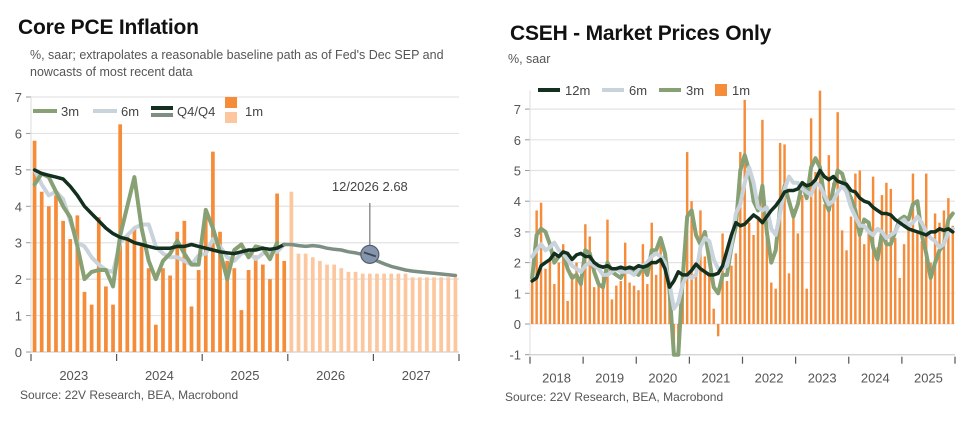 The image size is (973, 422). Describe the element at coordinates (517, 140) in the screenshot. I see `y-tick-label: 6` at that location.